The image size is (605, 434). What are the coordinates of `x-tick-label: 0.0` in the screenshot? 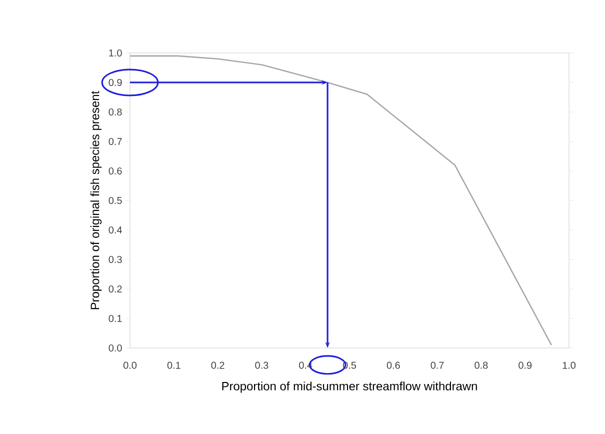 It's located at (130, 365).